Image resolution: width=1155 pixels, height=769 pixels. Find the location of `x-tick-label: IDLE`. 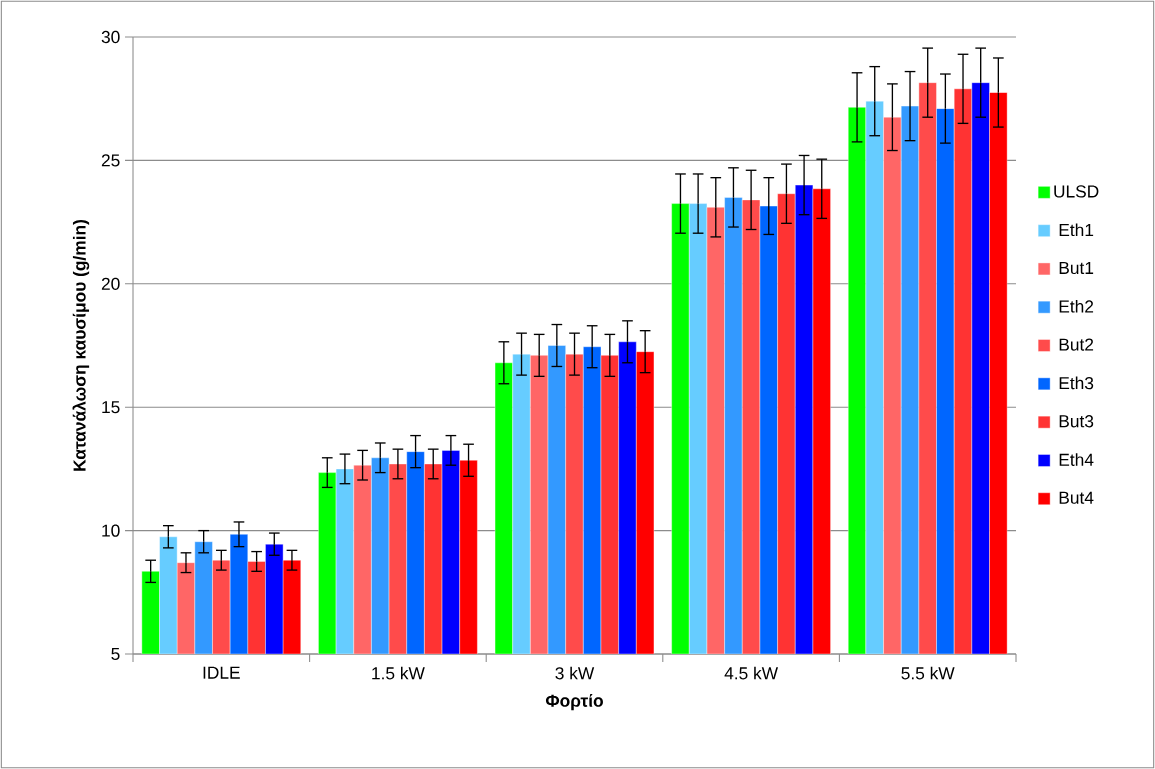

x-tick-label: IDLE is located at coordinates (221, 672).